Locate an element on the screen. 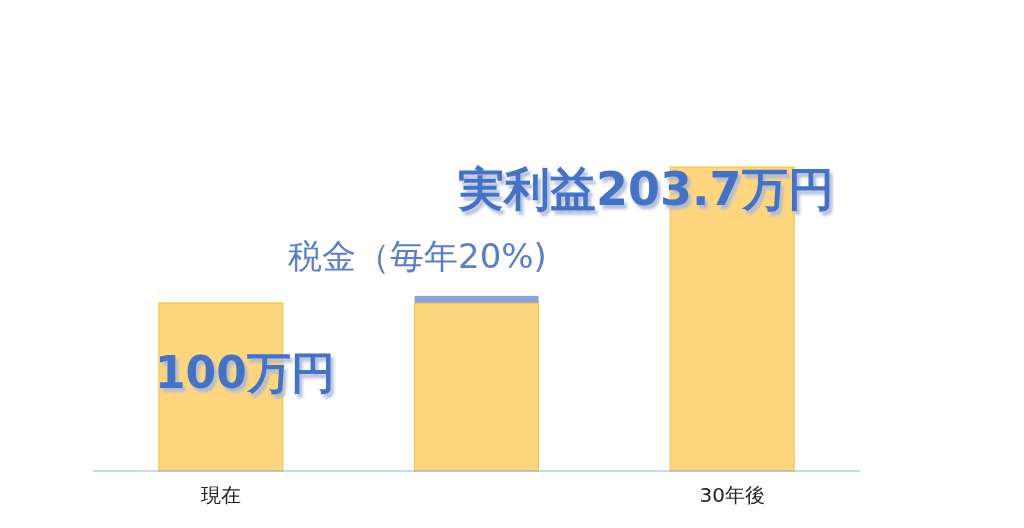  x-tick-label: 現在 is located at coordinates (220, 495).